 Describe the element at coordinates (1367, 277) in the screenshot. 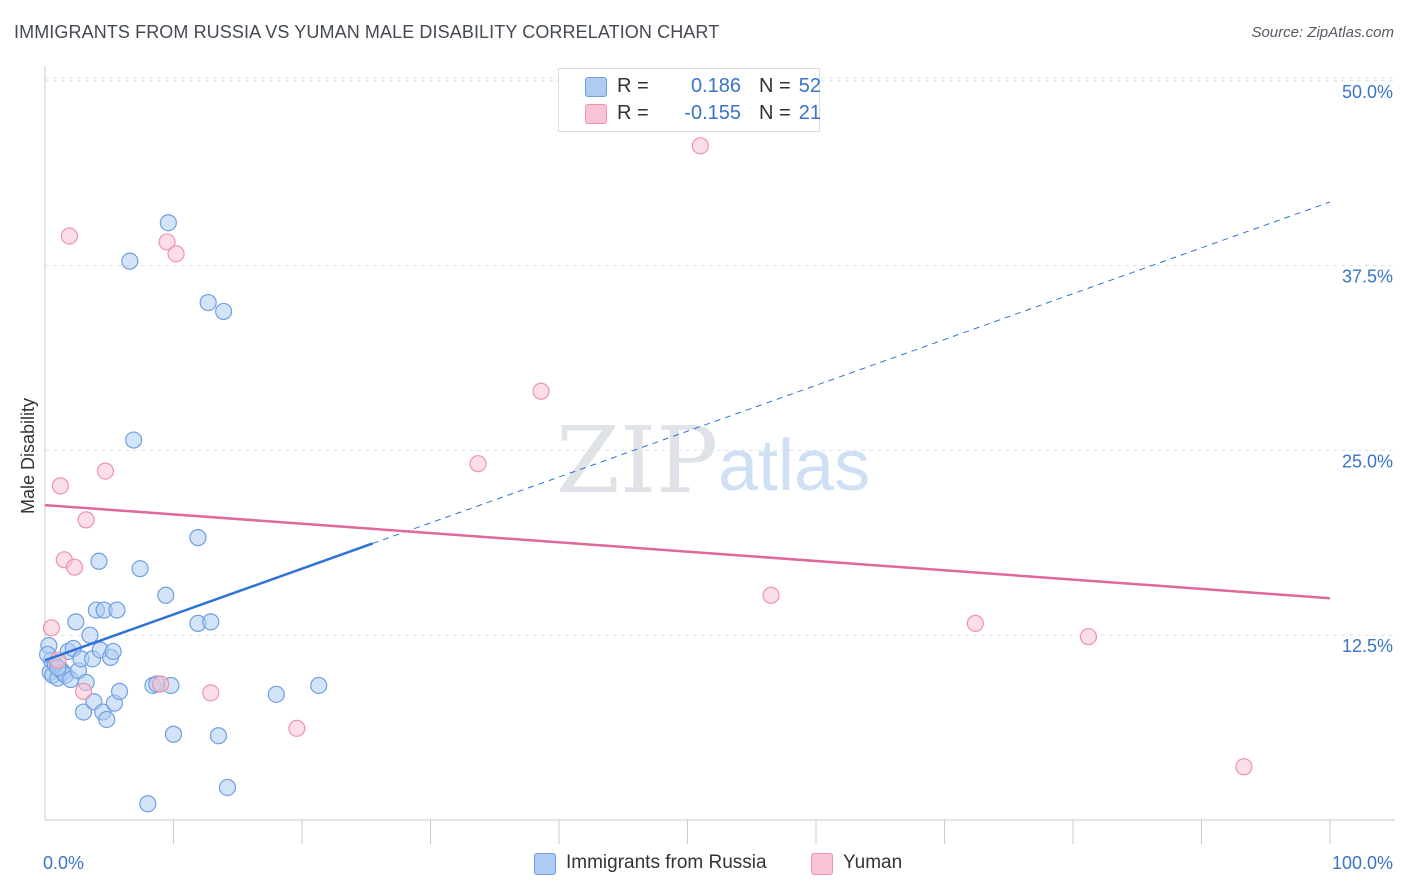

I see `y-tick-label: 37.5%` at that location.